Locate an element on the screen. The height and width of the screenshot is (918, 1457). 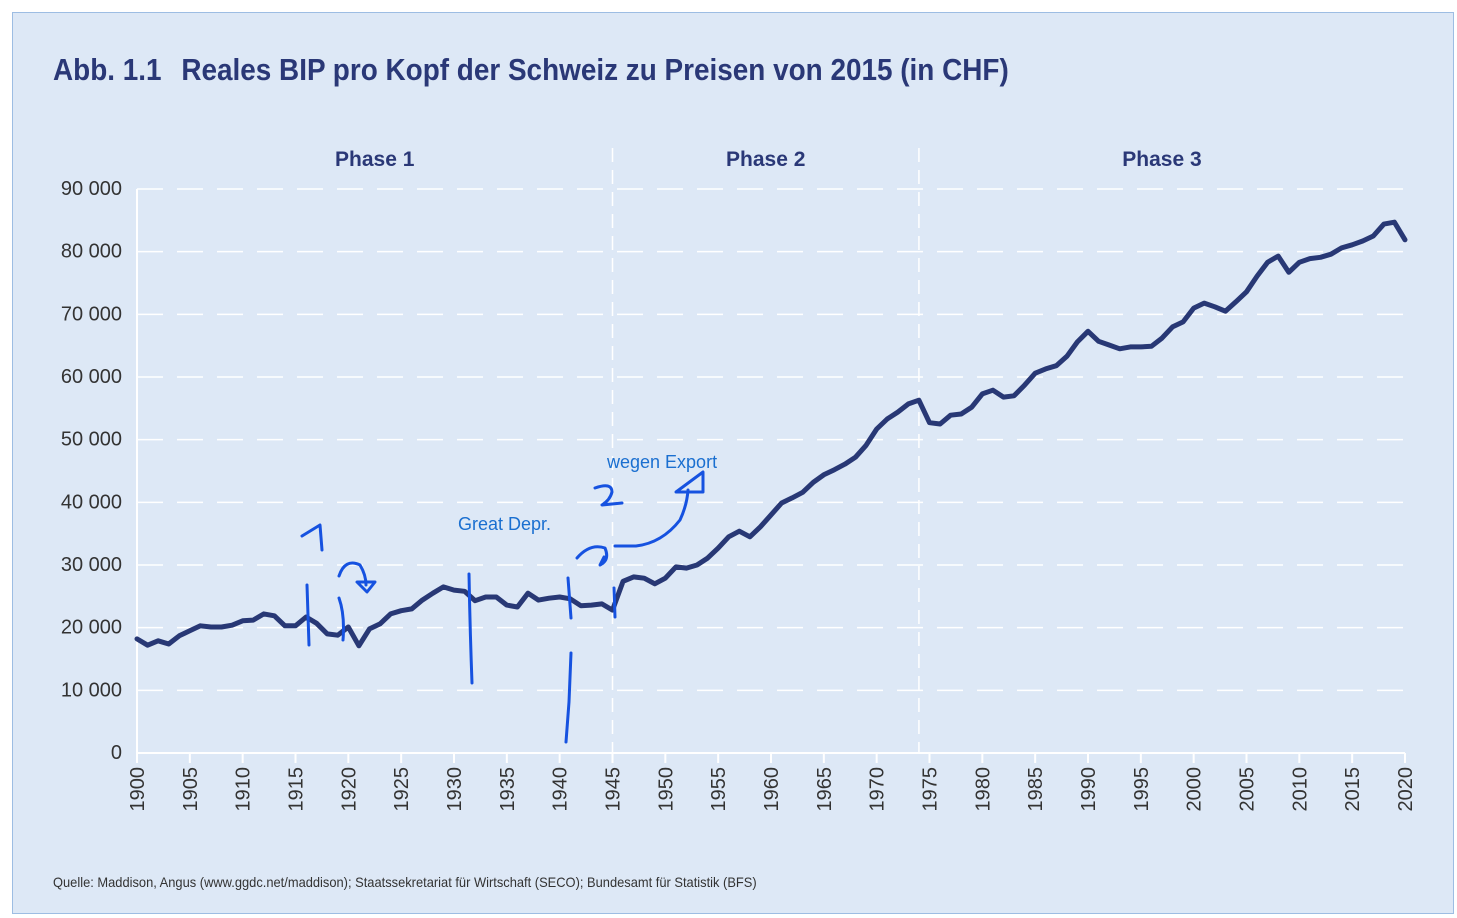
y-tick-label: 60 000 is located at coordinates (91, 377).